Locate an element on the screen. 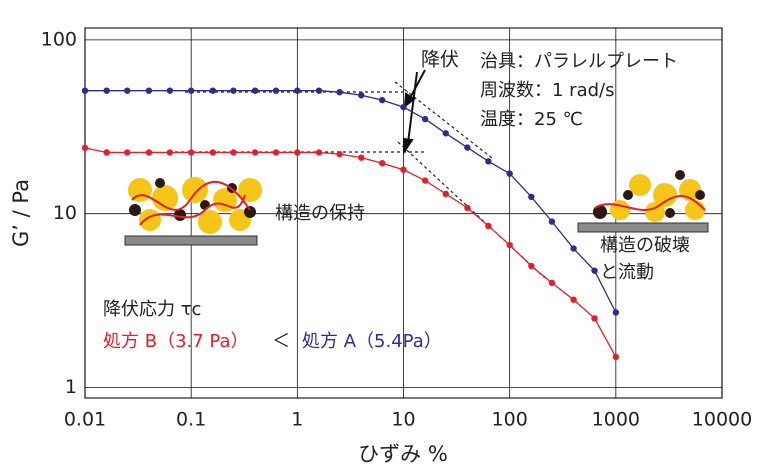 The image size is (771, 474). annotation: ＜ is located at coordinates (281, 341).